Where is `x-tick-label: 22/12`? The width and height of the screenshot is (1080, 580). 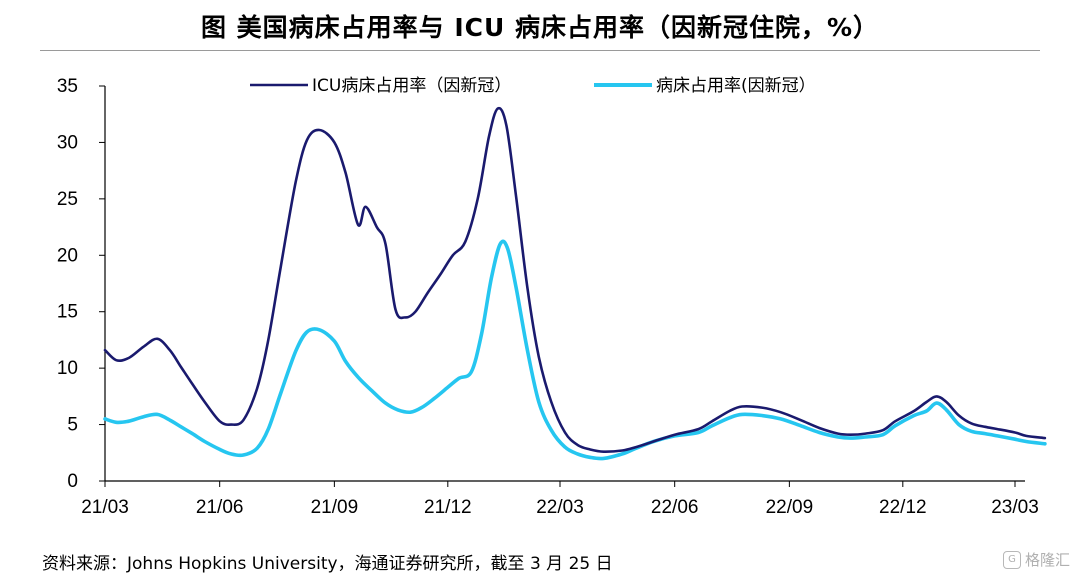
x-tick-label: 22/12 is located at coordinates (903, 507).